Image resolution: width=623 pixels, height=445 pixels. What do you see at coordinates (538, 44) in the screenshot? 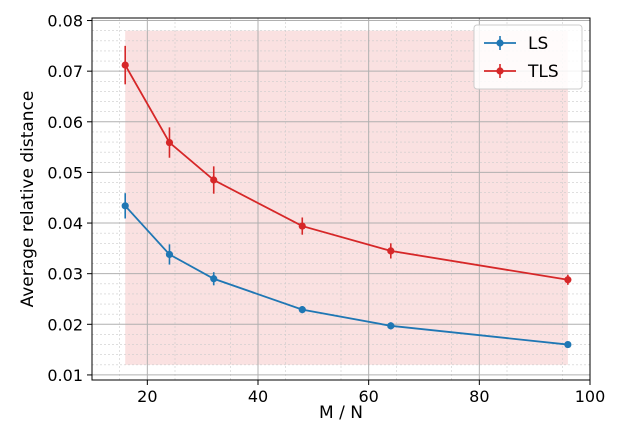
I see `legend-label-ls: LS` at bounding box center [538, 44].